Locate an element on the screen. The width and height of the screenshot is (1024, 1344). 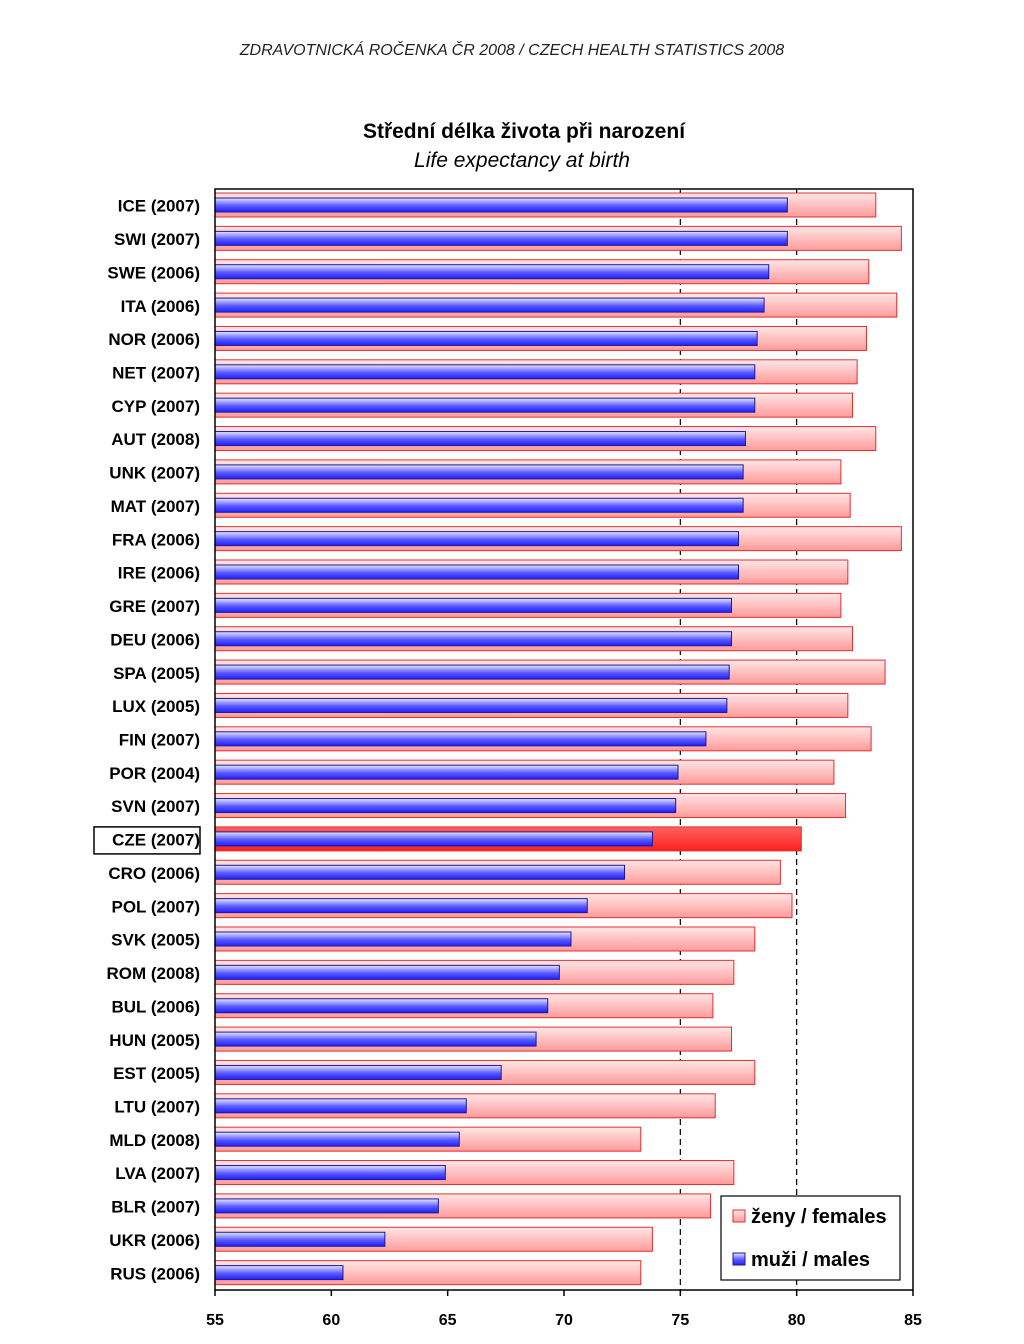
x-tick-label: 65 is located at coordinates (448, 1320).